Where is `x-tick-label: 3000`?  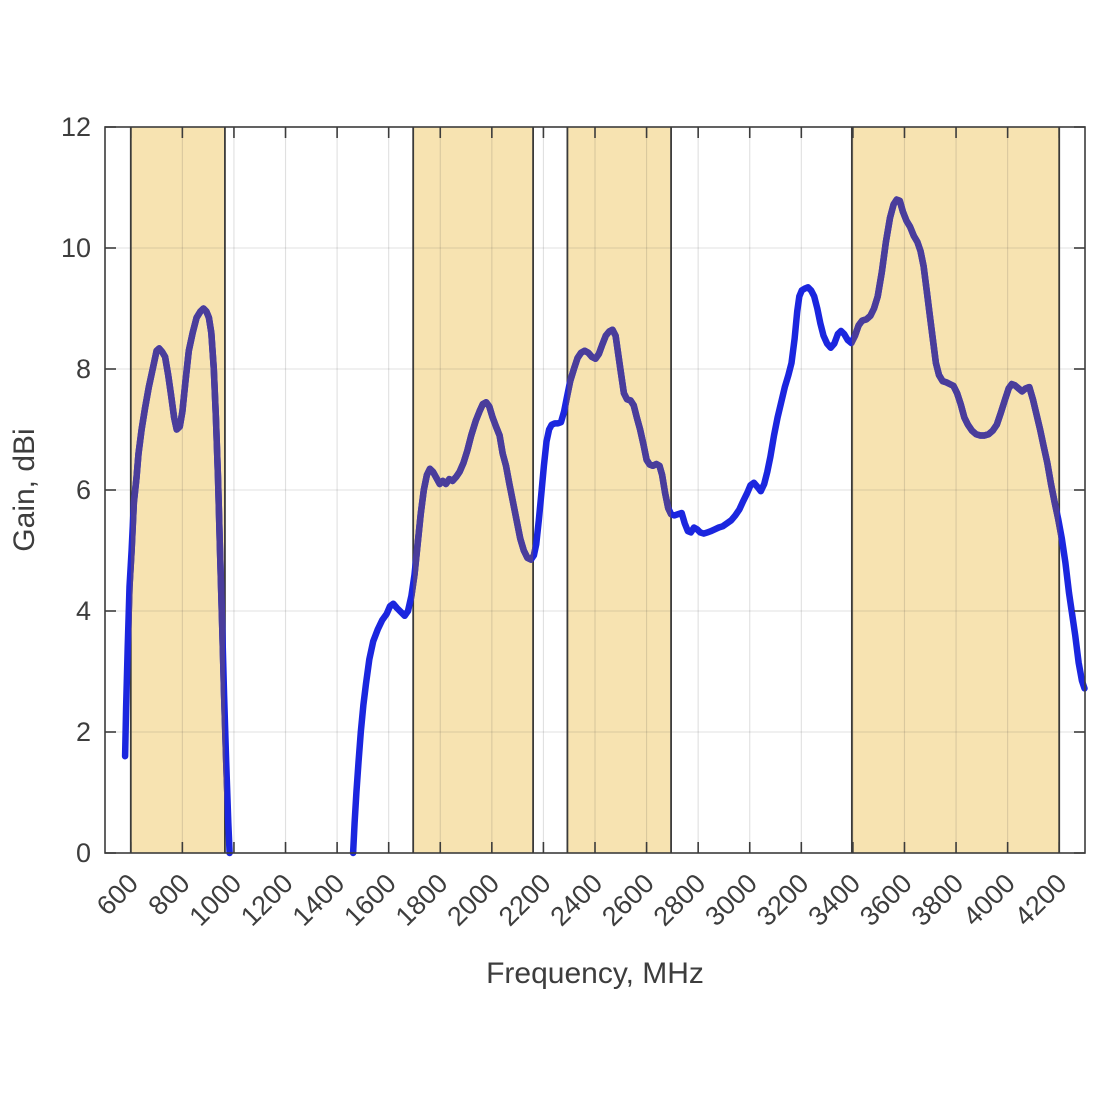
x-tick-label: 3000 is located at coordinates (731, 900).